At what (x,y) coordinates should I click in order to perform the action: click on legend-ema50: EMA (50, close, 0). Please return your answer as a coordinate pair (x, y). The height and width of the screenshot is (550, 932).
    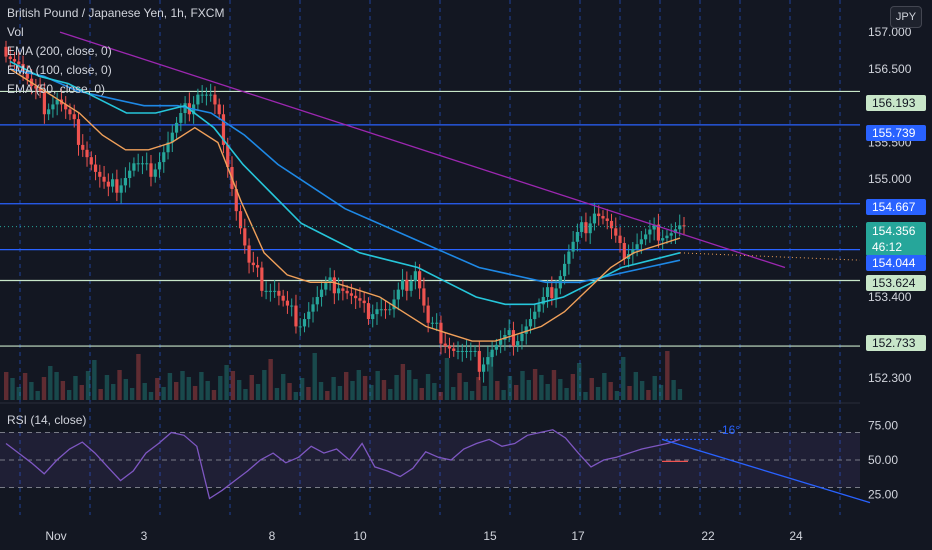
    Looking at the image, I should click on (56, 89).